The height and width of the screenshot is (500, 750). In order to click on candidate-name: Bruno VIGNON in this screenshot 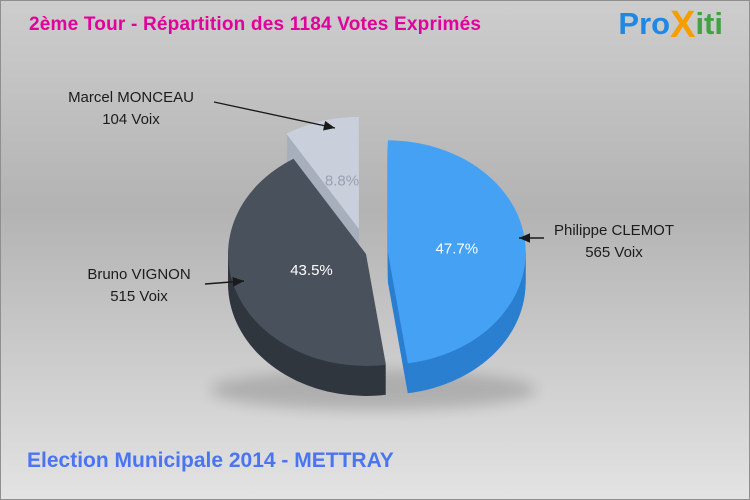, I will do `click(139, 274)`.